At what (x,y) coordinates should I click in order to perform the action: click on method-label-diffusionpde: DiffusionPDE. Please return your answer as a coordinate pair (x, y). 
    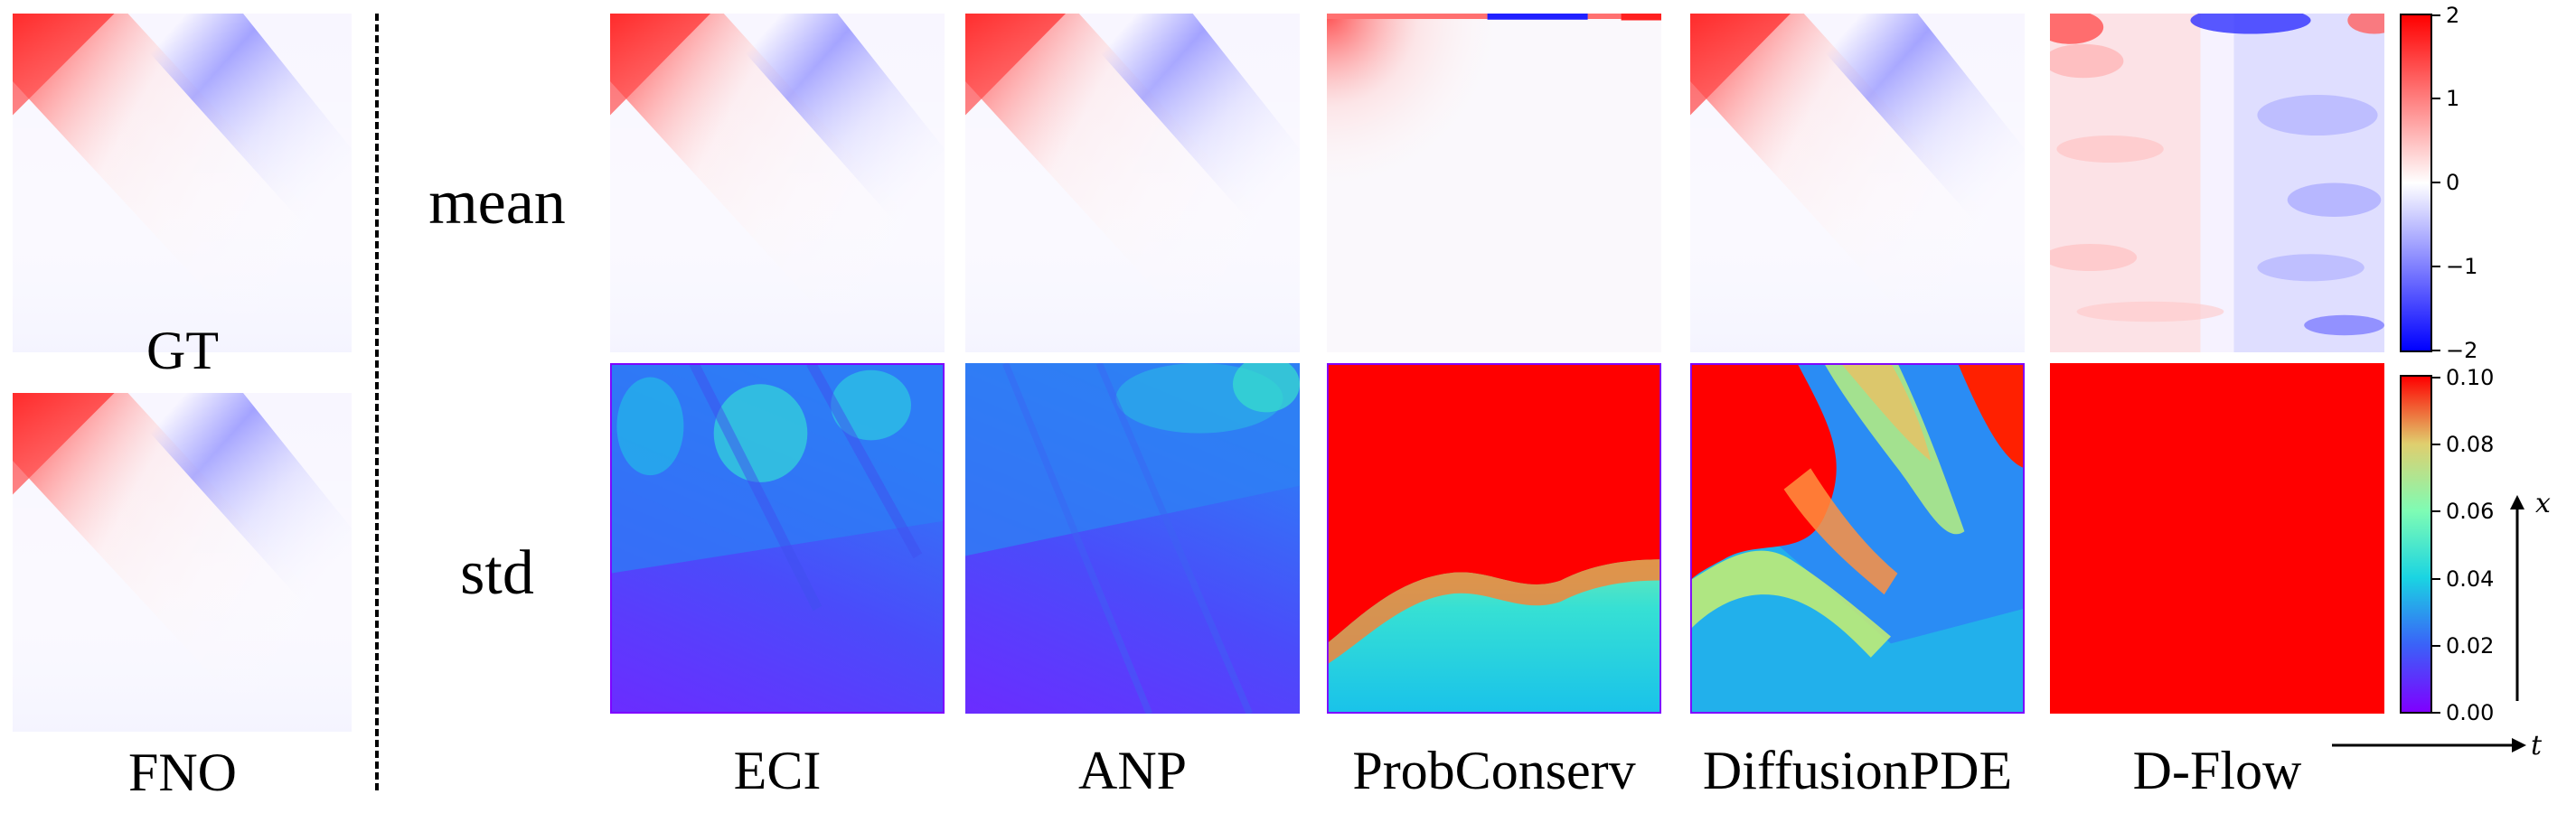
    Looking at the image, I should click on (1858, 770).